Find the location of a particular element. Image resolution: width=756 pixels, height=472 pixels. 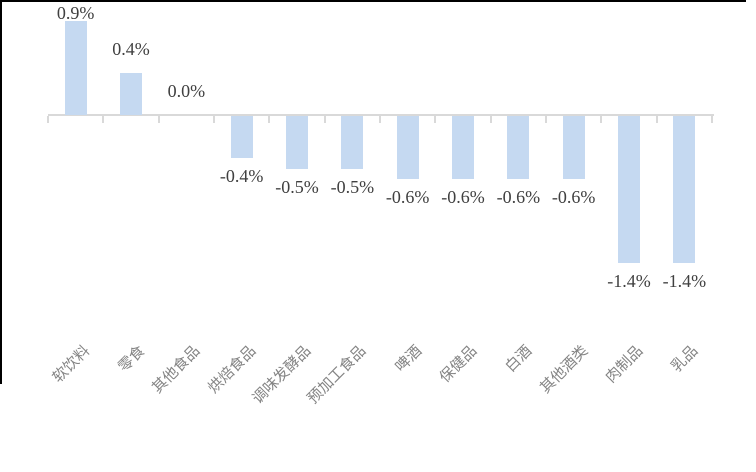

category-label-保健品: 保健品 is located at coordinates (459, 365).